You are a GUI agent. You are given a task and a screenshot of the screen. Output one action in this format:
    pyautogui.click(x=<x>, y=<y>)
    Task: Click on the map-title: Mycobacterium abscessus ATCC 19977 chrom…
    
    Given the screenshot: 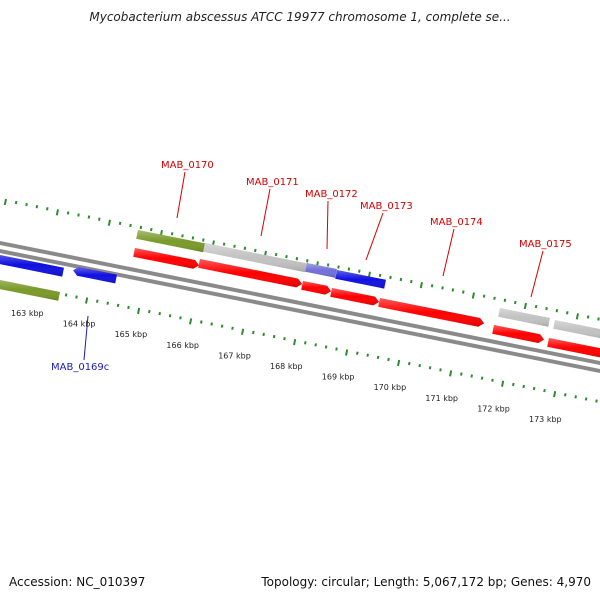 What is the action you would take?
    pyautogui.click(x=300, y=17)
    